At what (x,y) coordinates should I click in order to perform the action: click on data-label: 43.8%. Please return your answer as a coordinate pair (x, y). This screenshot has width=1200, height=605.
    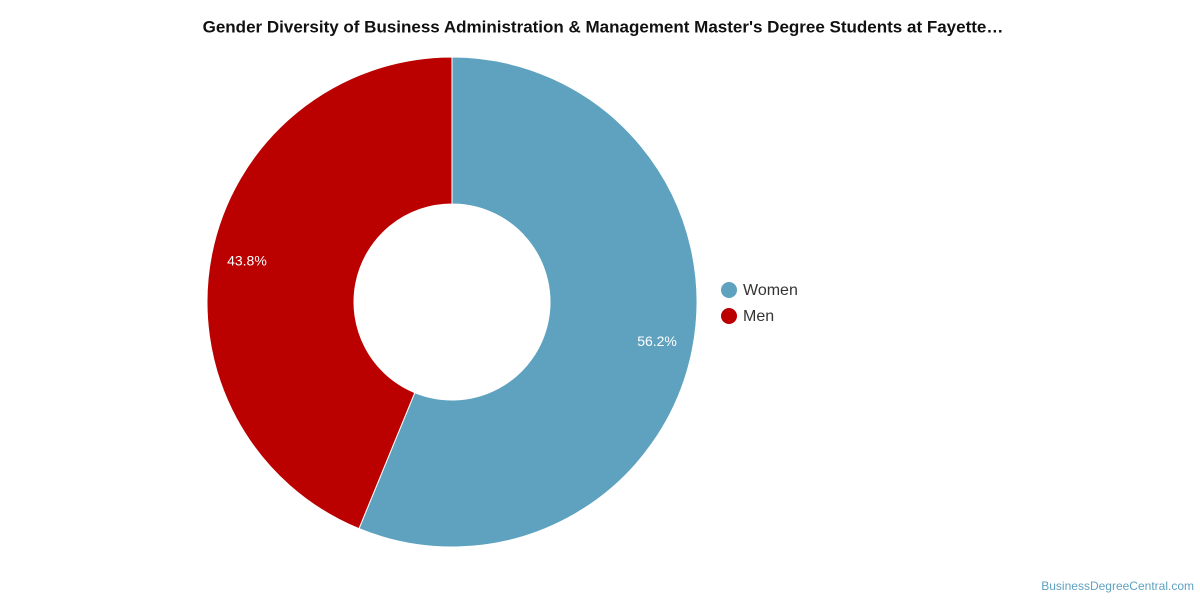
    Looking at the image, I should click on (247, 260).